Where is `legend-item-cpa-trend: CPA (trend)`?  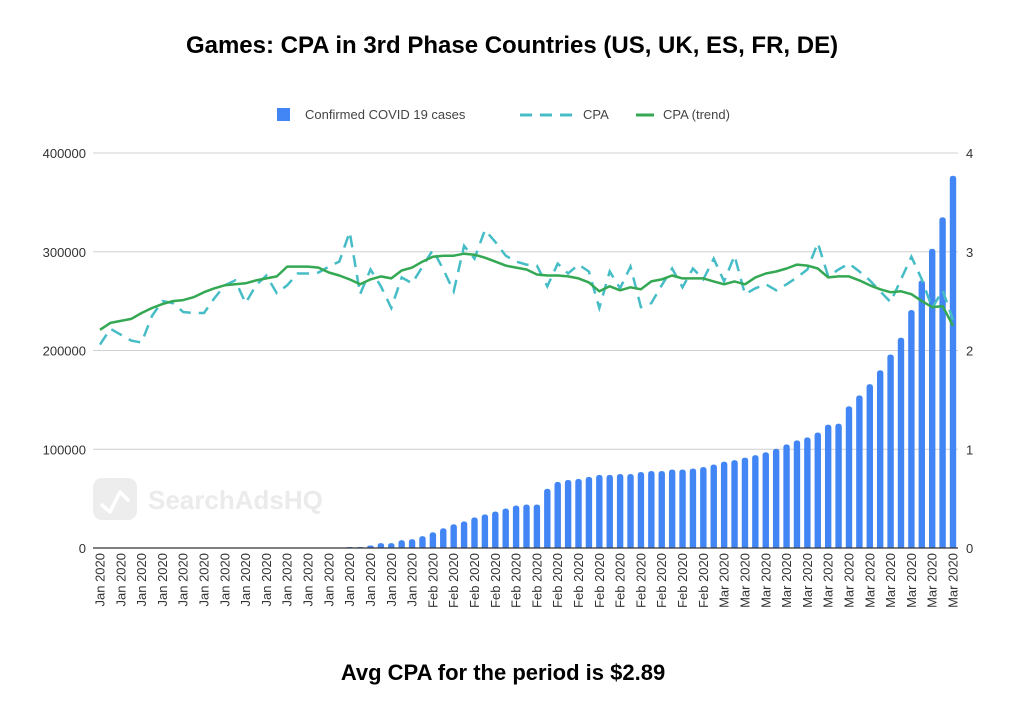 legend-item-cpa-trend: CPA (trend) is located at coordinates (683, 114).